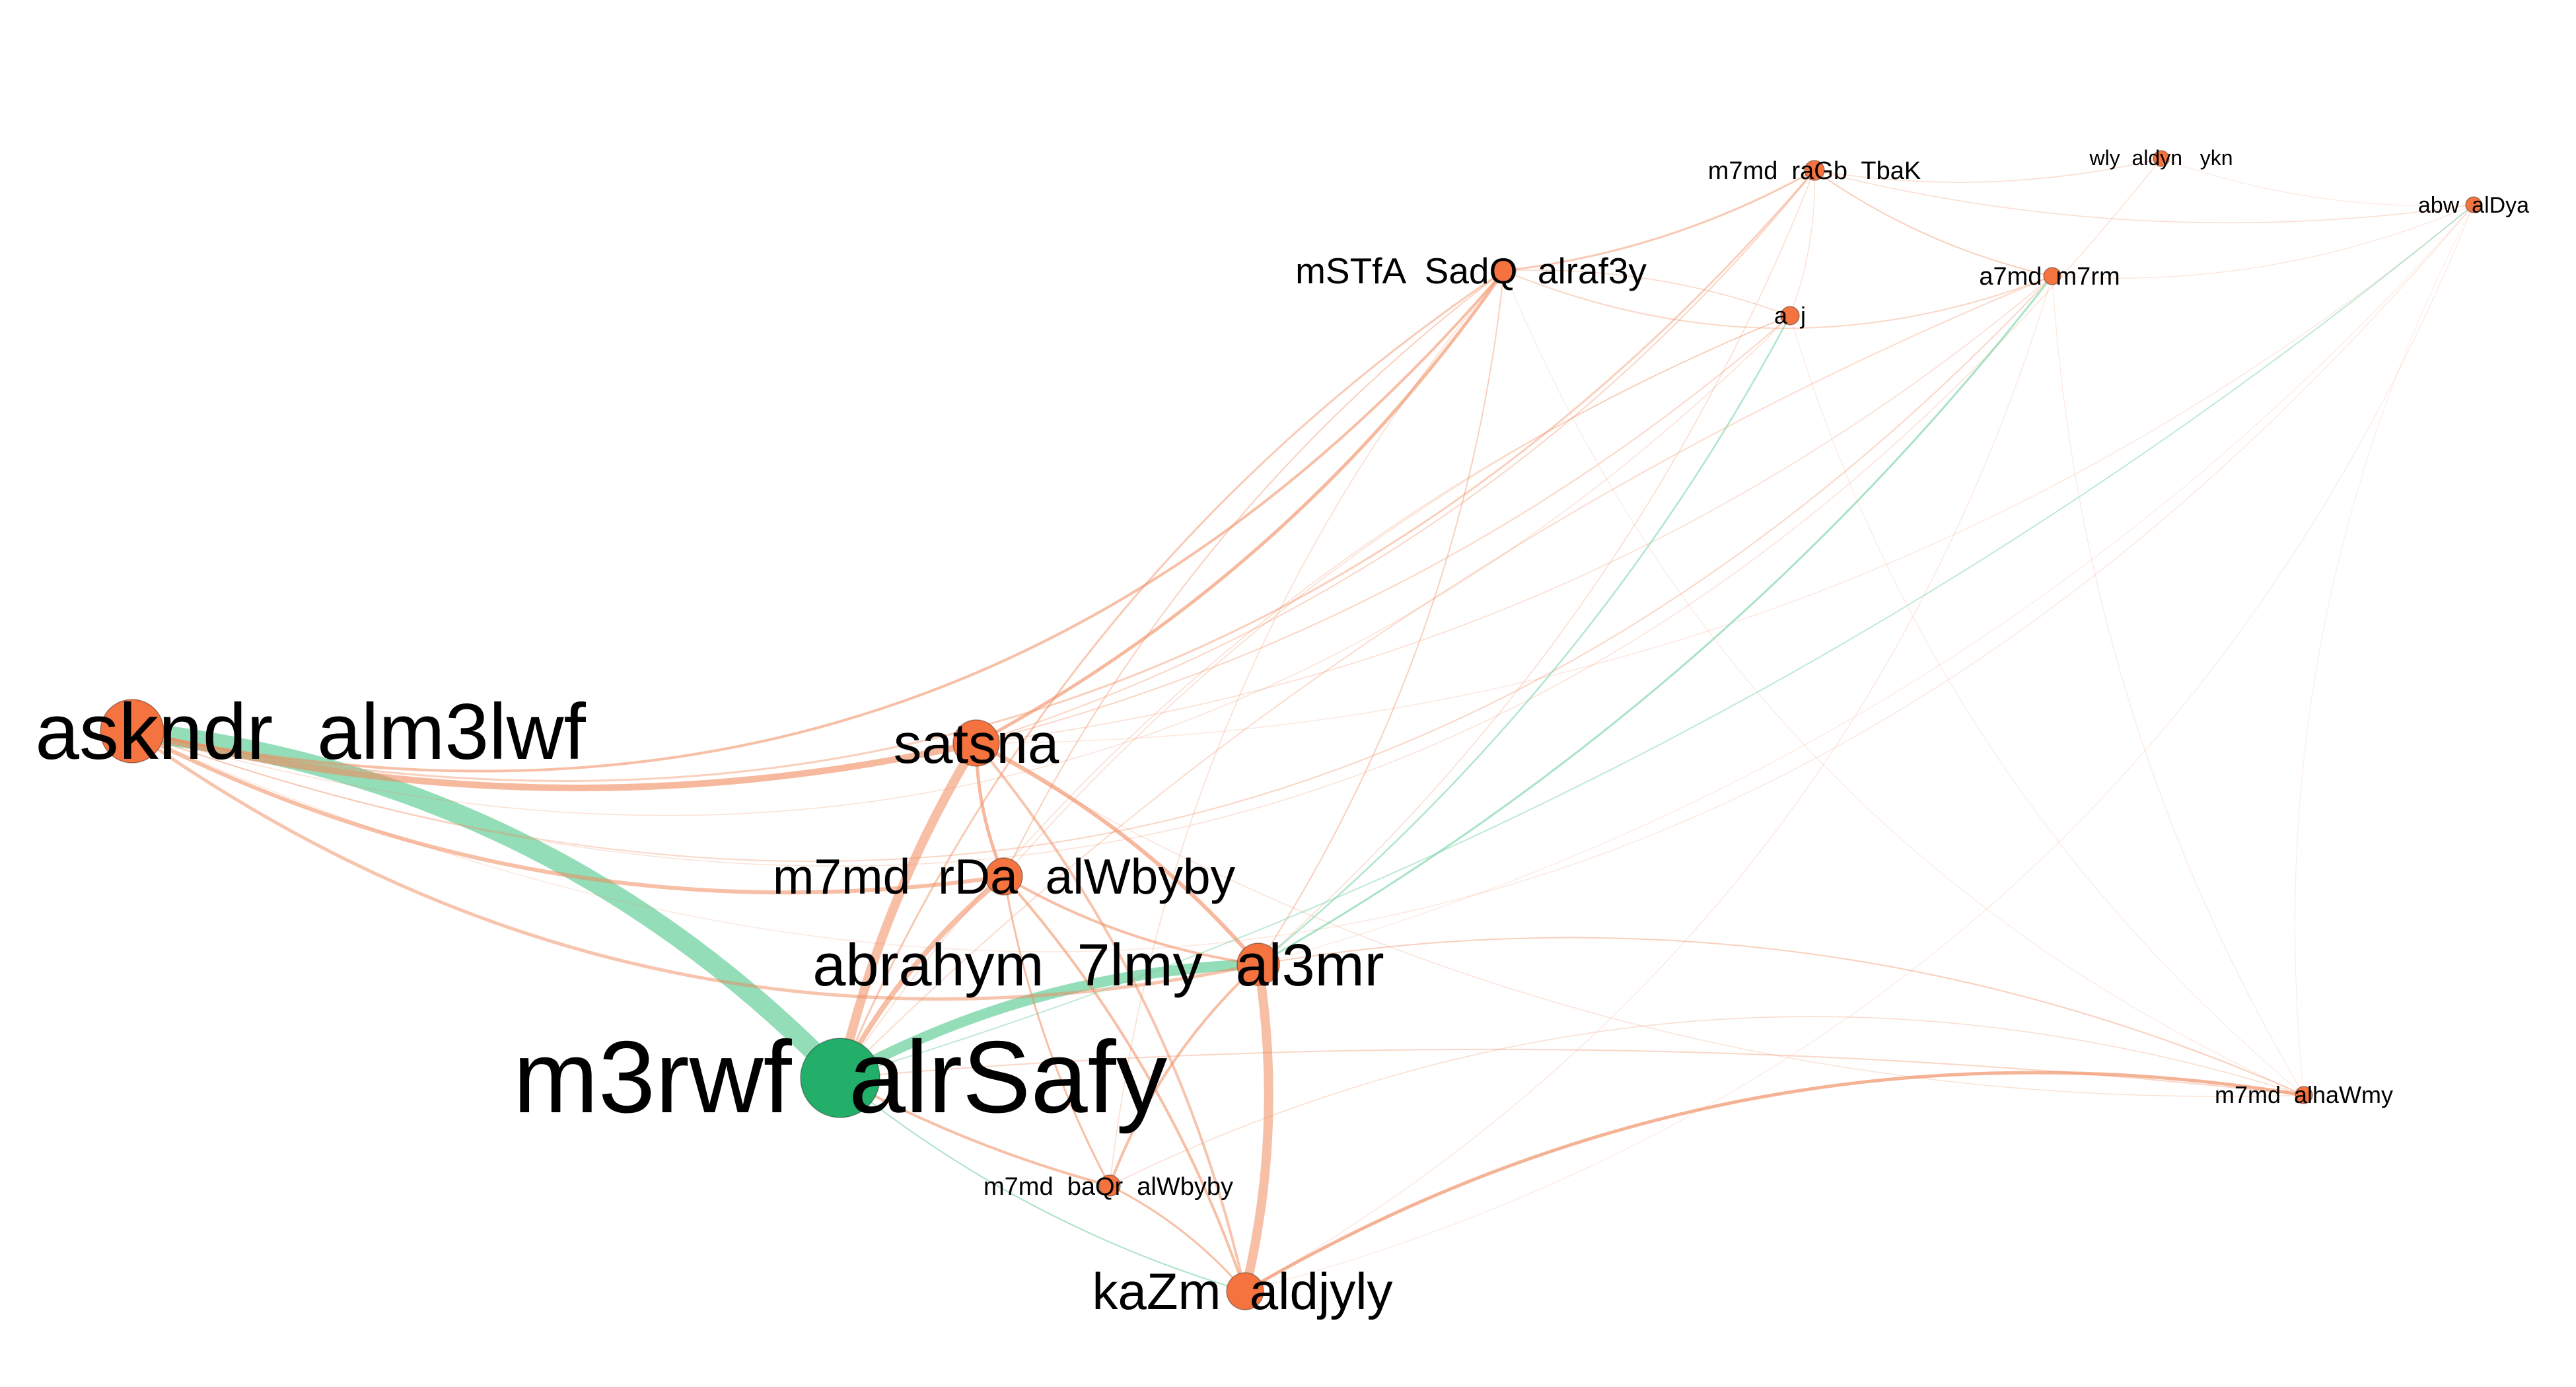 This screenshot has width=2576, height=1387. What do you see at coordinates (1131, 920) in the screenshot?
I see `edge-m7md_rDa-abrahym` at bounding box center [1131, 920].